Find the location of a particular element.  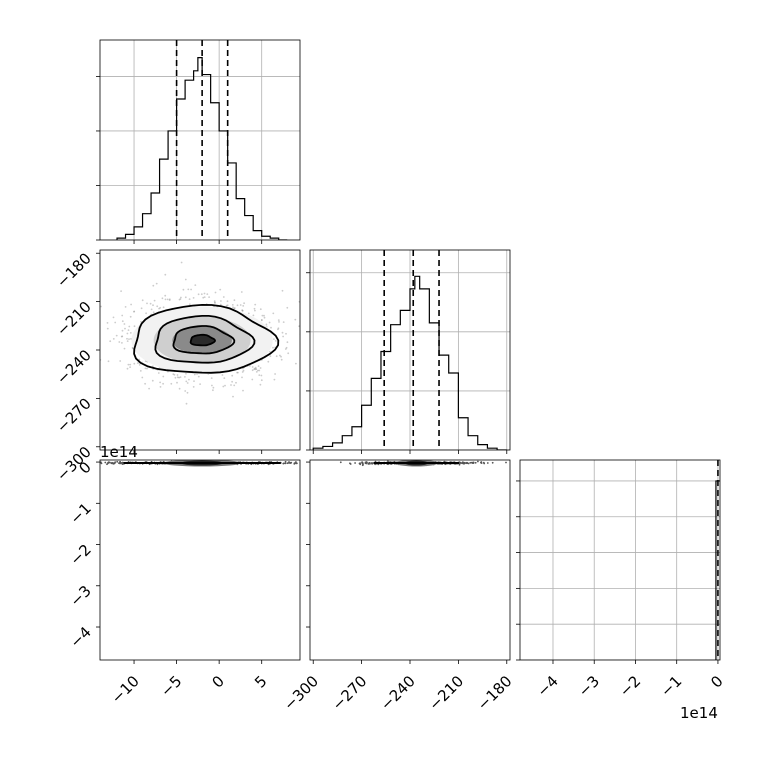

contour-line is located at coordinates (204, 340).